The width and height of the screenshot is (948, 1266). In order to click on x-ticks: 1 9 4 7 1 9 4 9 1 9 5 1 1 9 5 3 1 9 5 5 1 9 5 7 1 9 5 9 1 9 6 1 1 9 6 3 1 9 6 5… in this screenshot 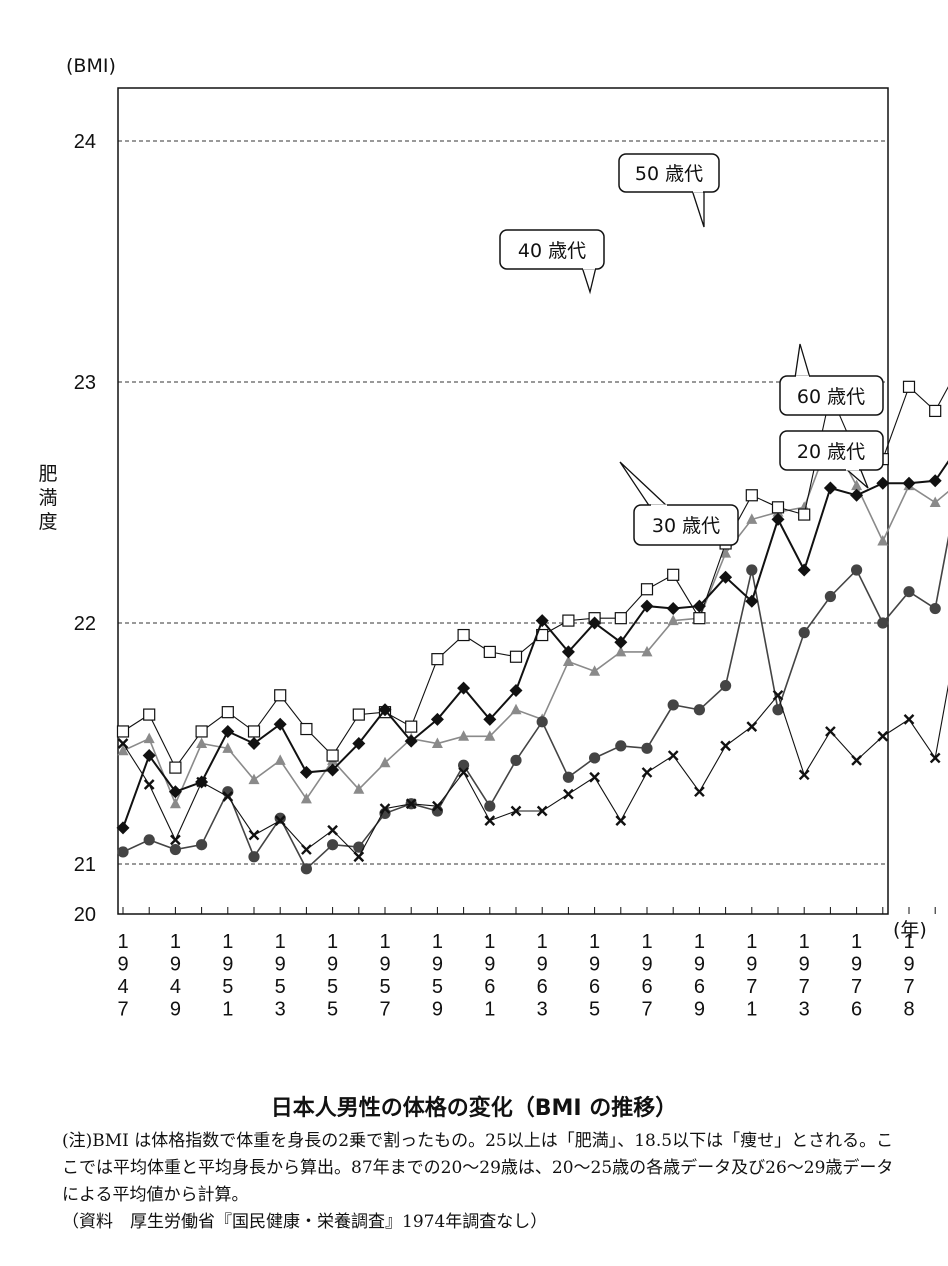, I will do `click(526, 964)`.